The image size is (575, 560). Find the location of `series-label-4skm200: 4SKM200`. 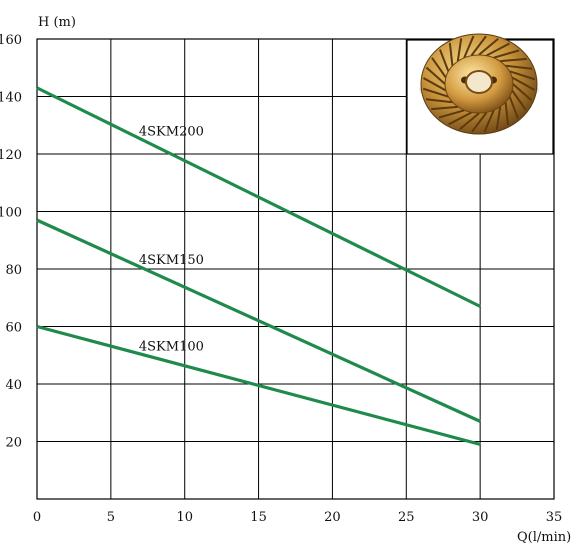

series-label-4skm200: 4SKM200 is located at coordinates (171, 132).